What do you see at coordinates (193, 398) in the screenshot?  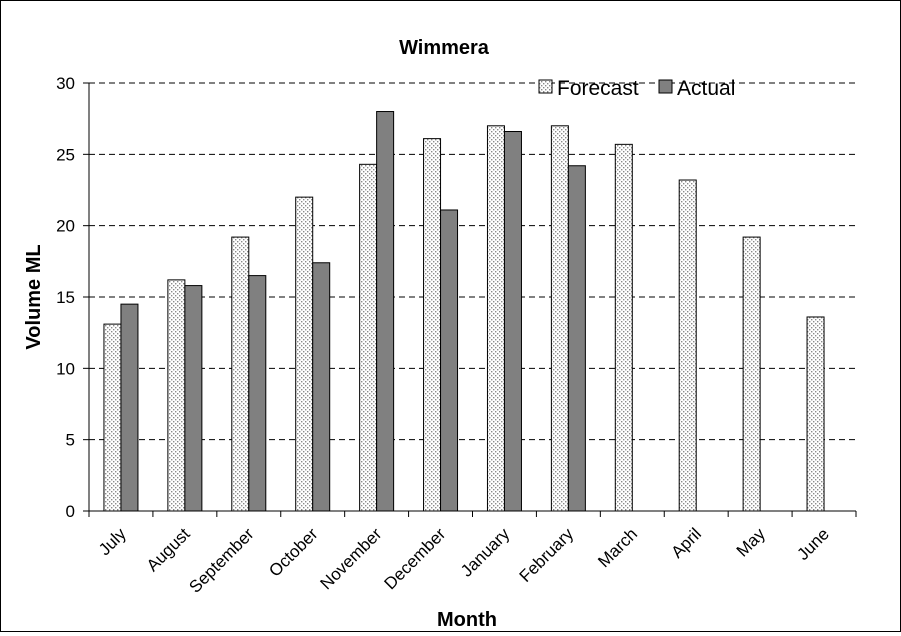 I see `bar-actual-august` at bounding box center [193, 398].